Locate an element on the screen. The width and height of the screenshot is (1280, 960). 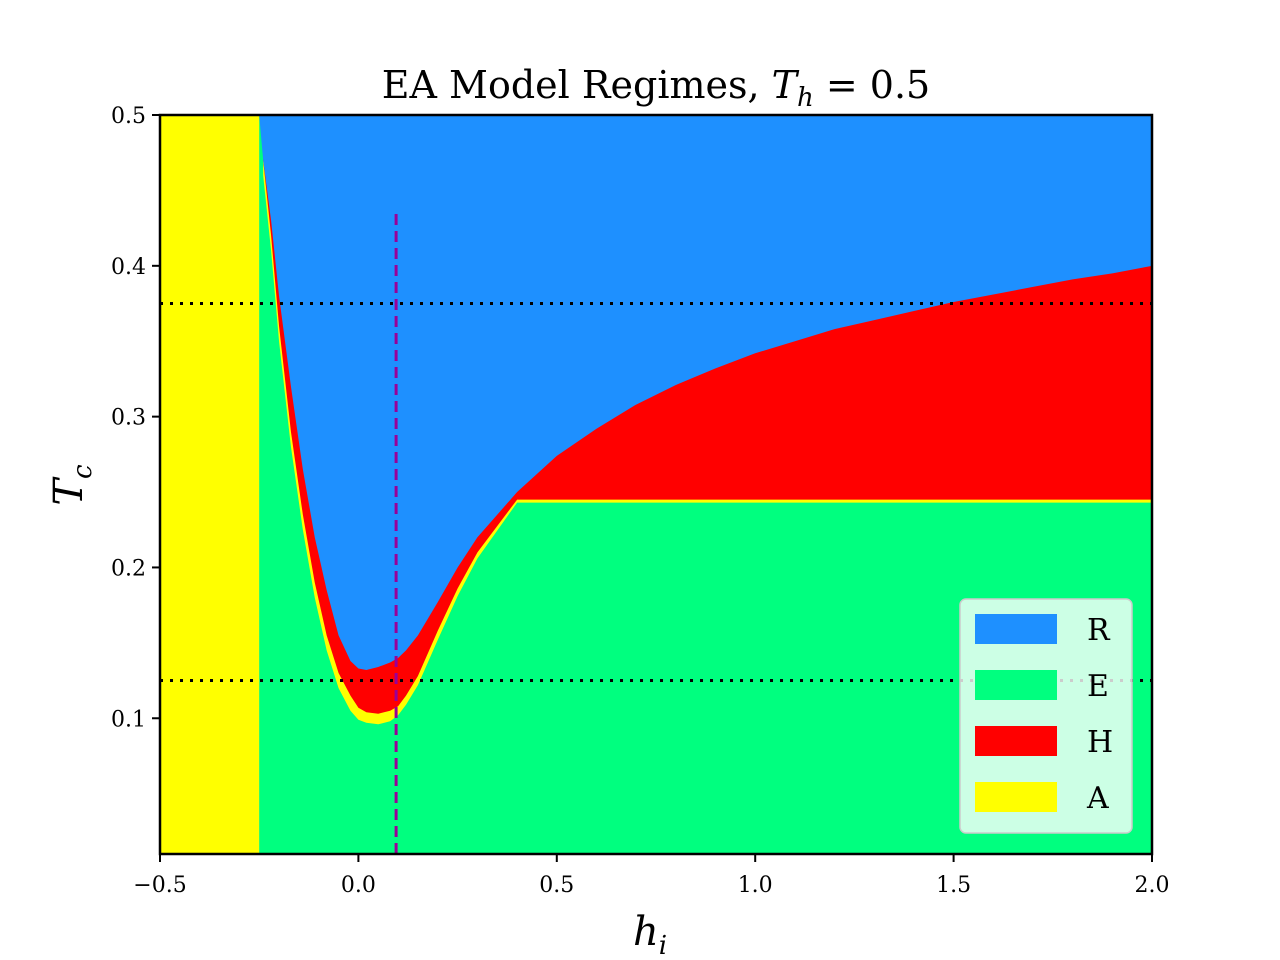
x-tick-label: −0.5 is located at coordinates (159, 885).